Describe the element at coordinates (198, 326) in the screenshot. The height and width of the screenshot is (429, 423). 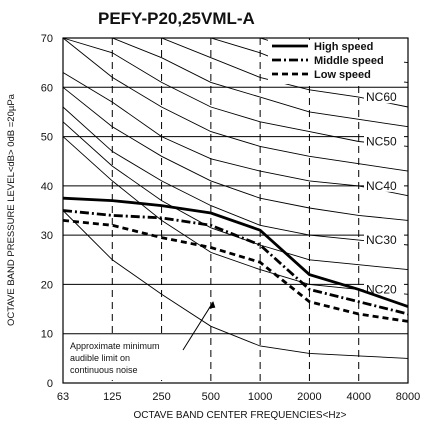
I see `annotation-arrow` at that location.